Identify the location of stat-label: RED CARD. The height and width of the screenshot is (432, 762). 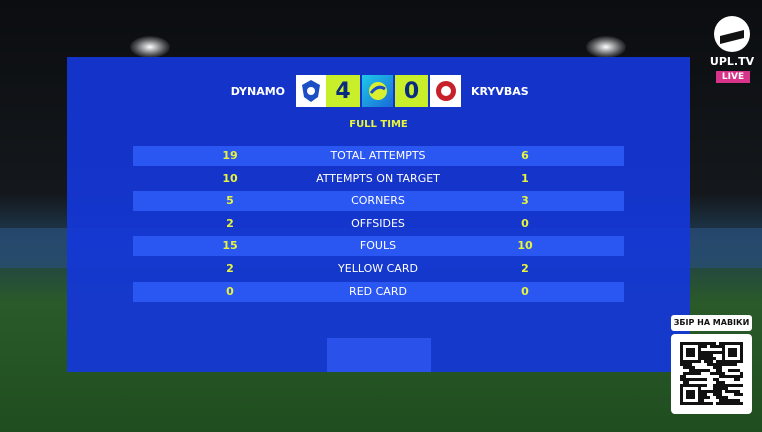
(378, 291).